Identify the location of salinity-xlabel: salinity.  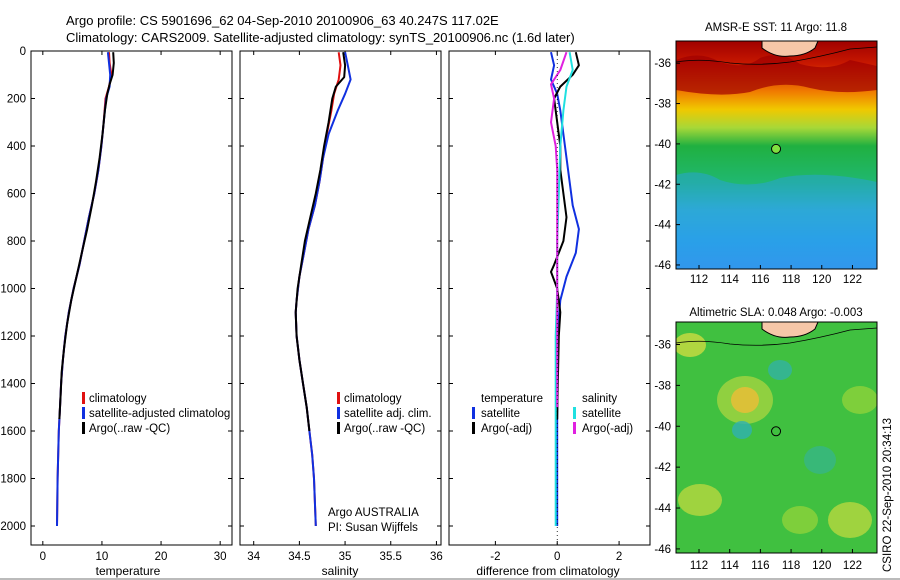
(340, 571).